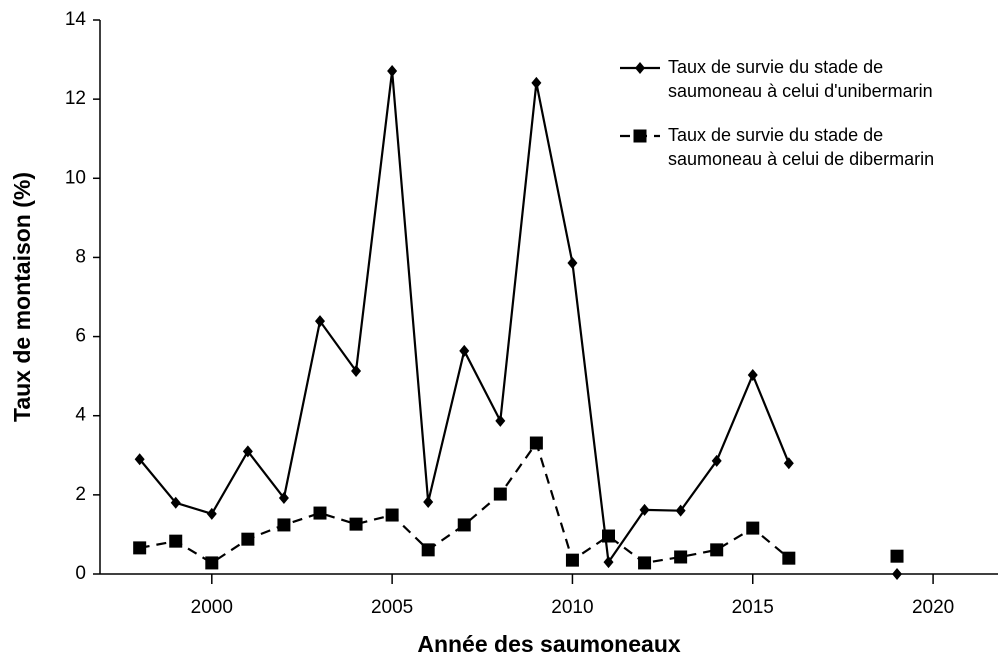 The image size is (1000, 662). I want to click on x-tick-label: 2005, so click(392, 607).